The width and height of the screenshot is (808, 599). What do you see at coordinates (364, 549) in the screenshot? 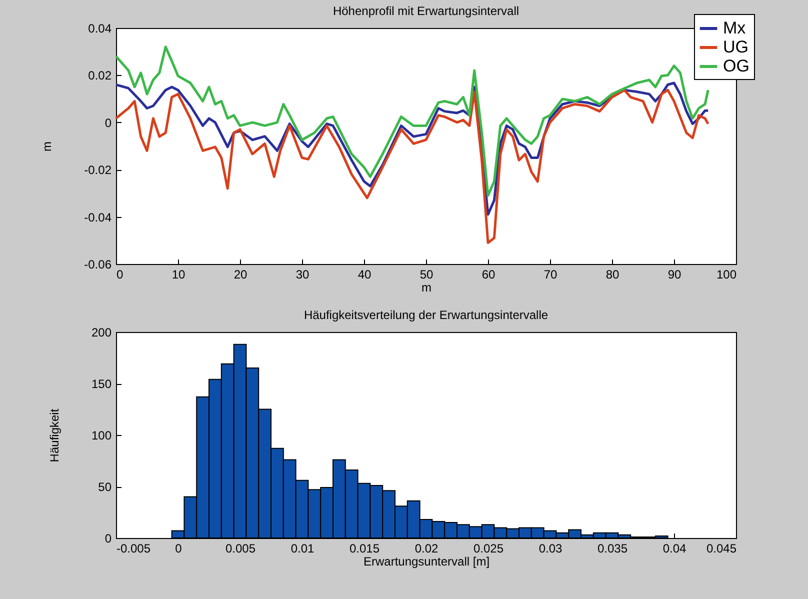
I see `x-tick-label: 0.015` at bounding box center [364, 549].